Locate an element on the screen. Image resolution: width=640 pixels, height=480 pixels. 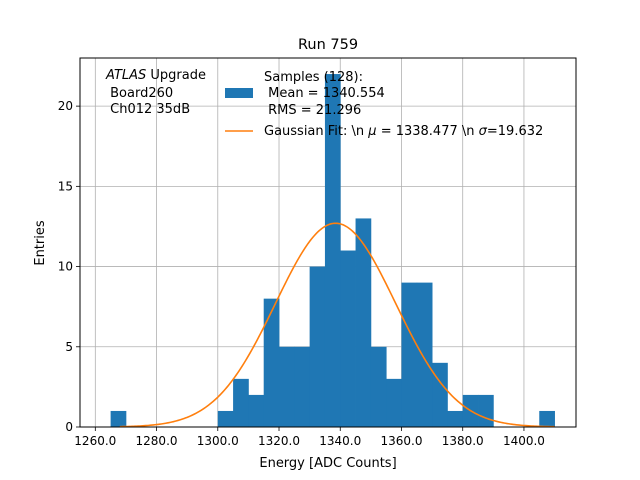
y-tick-label: 20 is located at coordinates (65, 106).